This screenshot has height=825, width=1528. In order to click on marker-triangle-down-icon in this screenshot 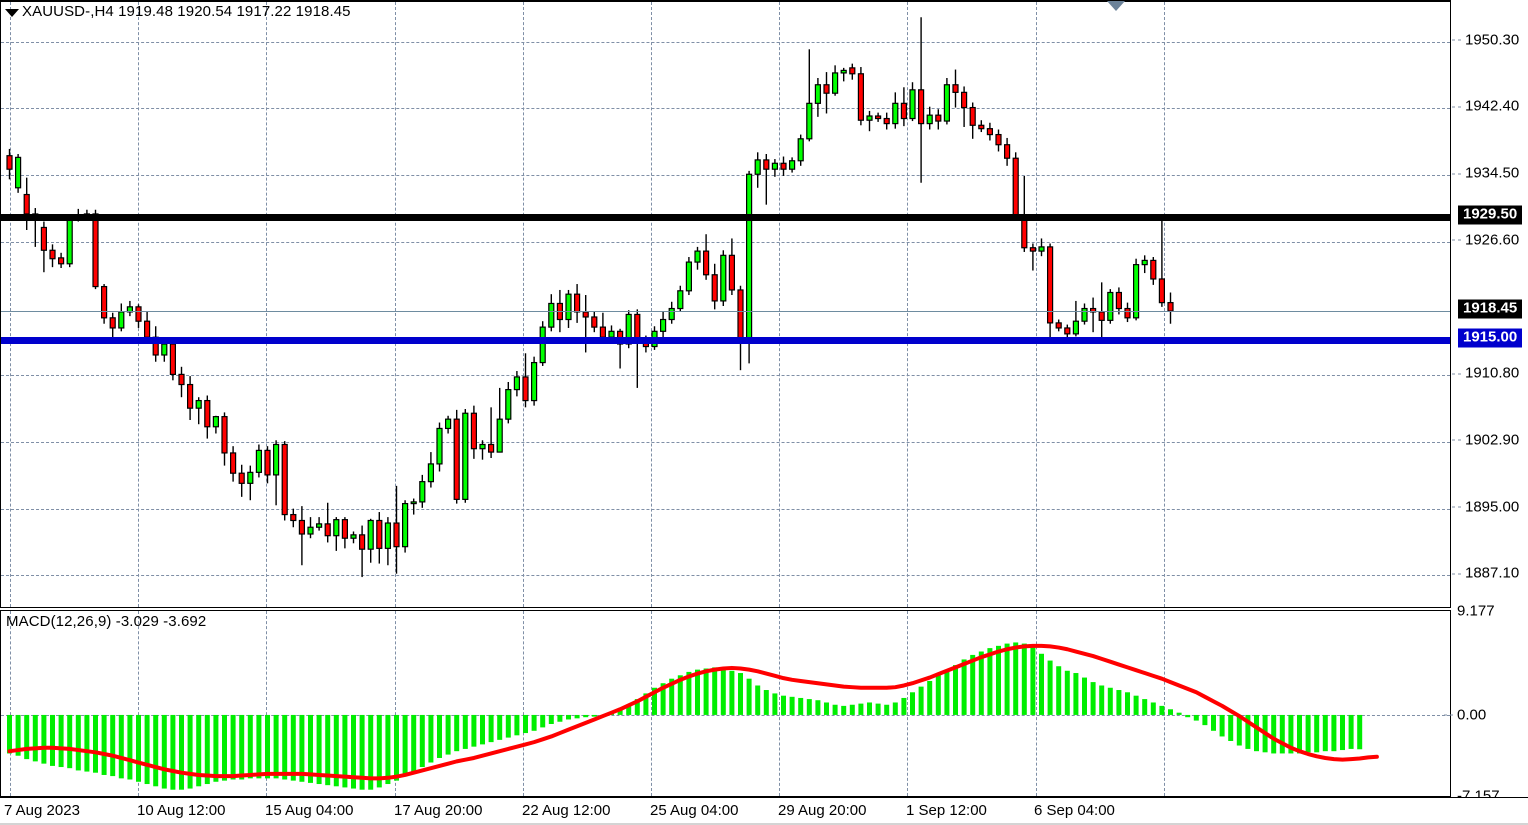, I will do `click(1115, 6)`.